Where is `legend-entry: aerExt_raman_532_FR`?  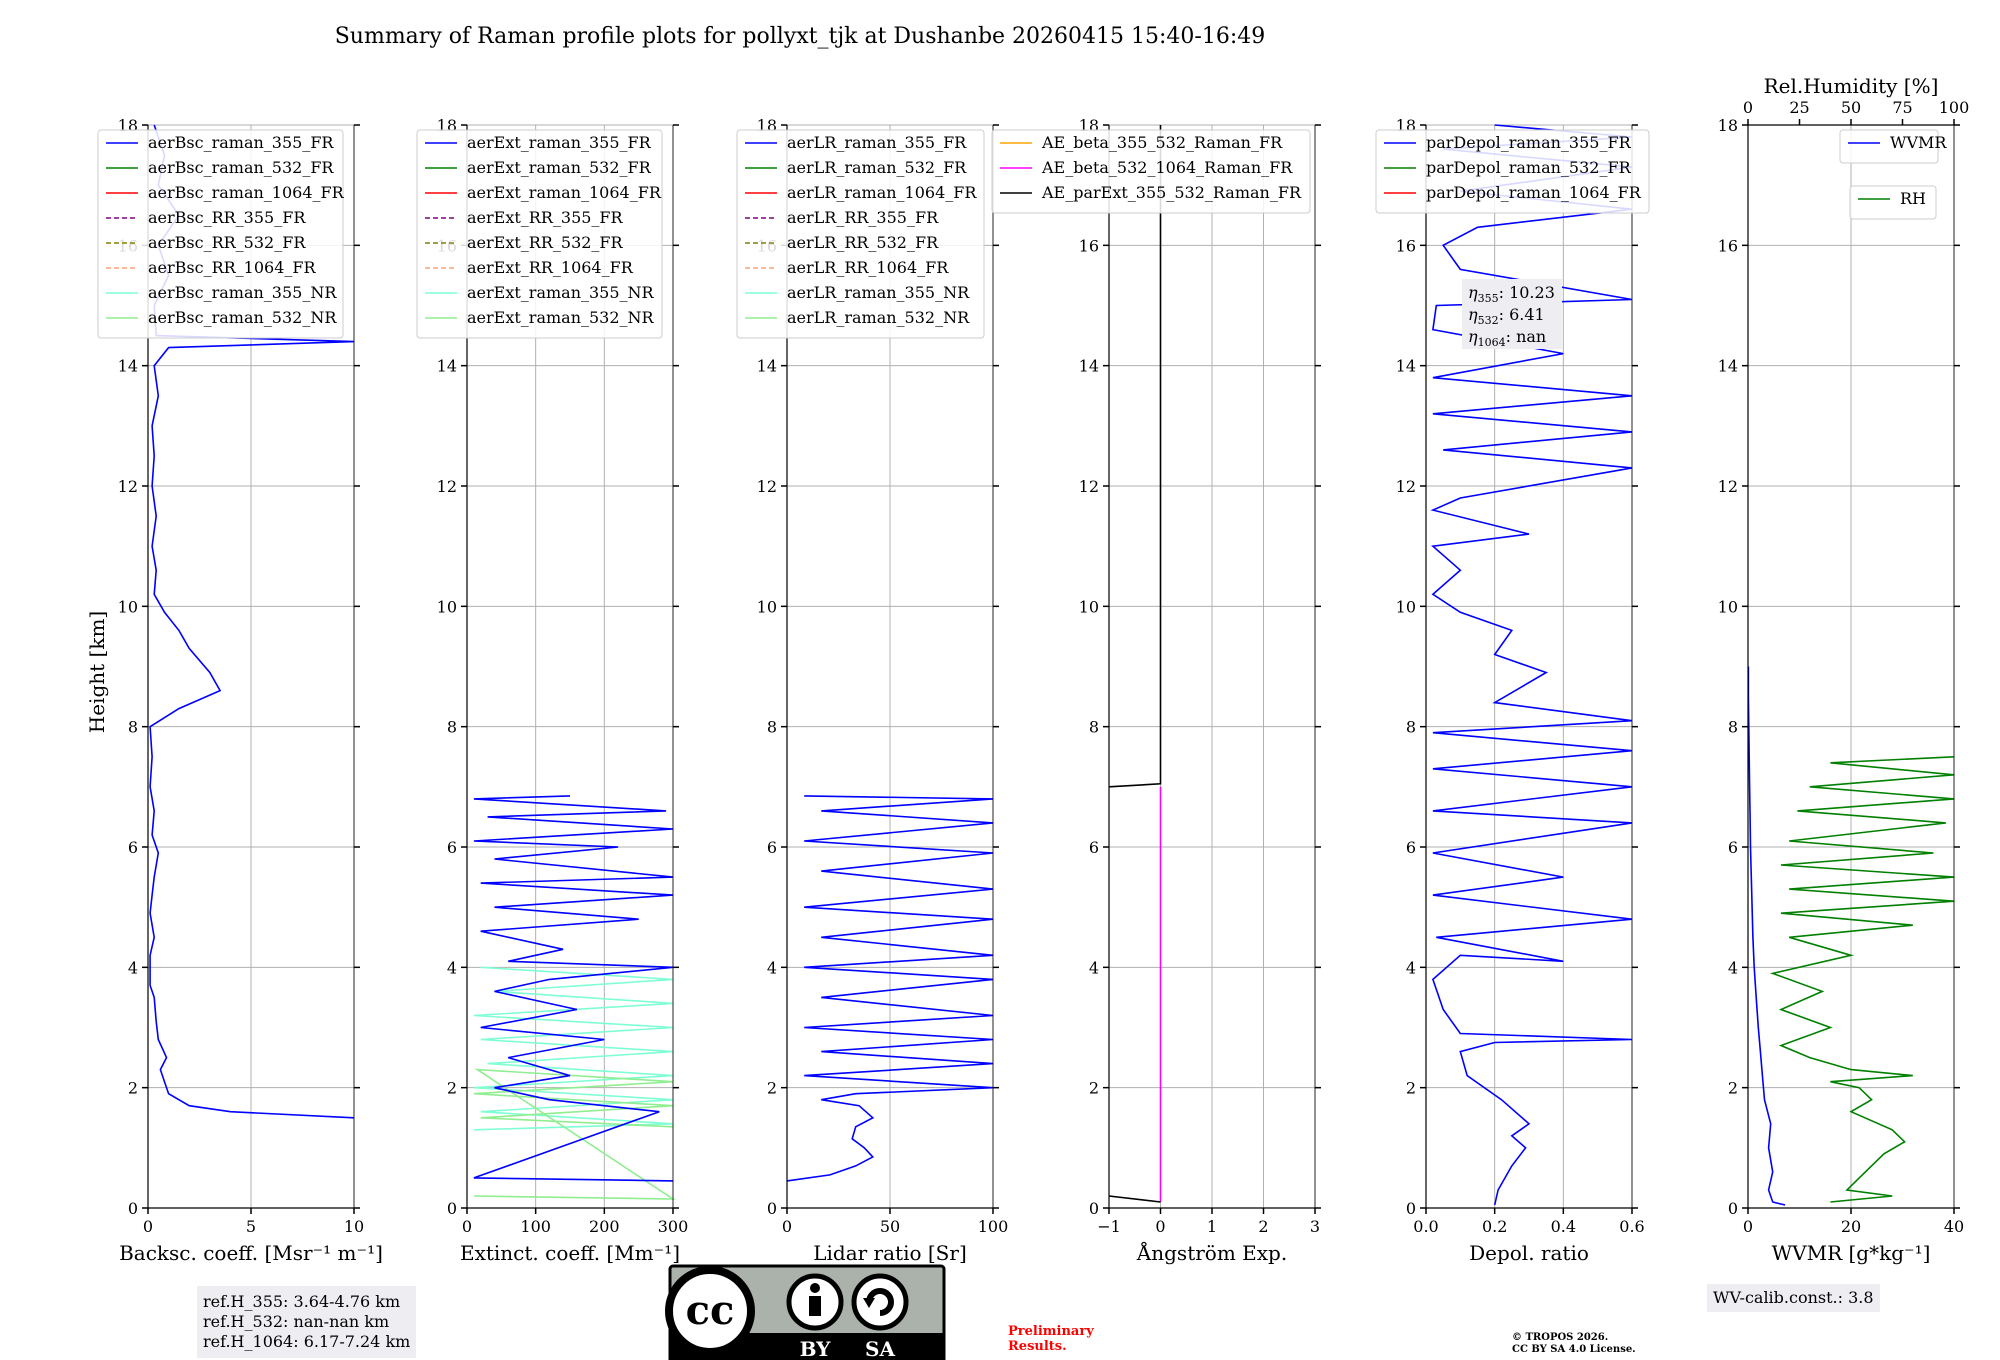
legend-entry: aerExt_raman_532_FR is located at coordinates (559, 167).